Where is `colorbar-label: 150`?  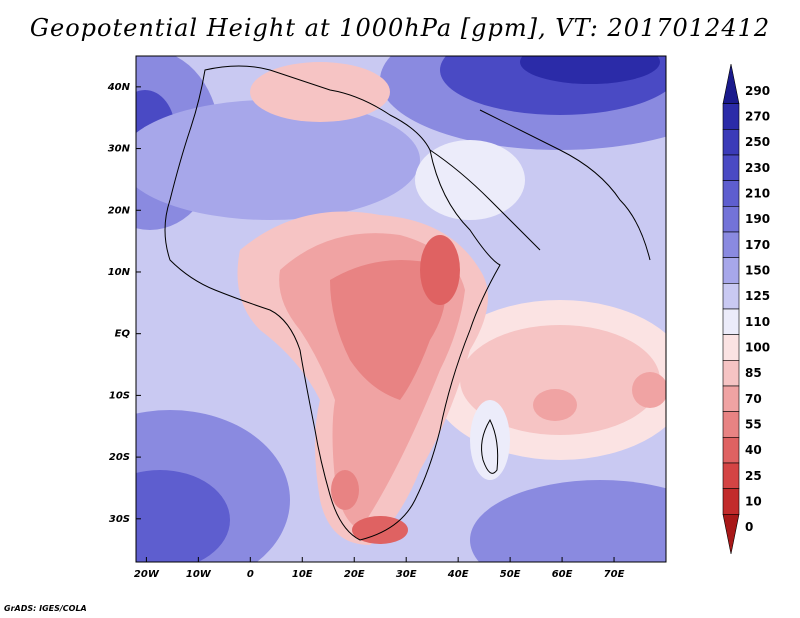
colorbar-label: 150 is located at coordinates (757, 271).